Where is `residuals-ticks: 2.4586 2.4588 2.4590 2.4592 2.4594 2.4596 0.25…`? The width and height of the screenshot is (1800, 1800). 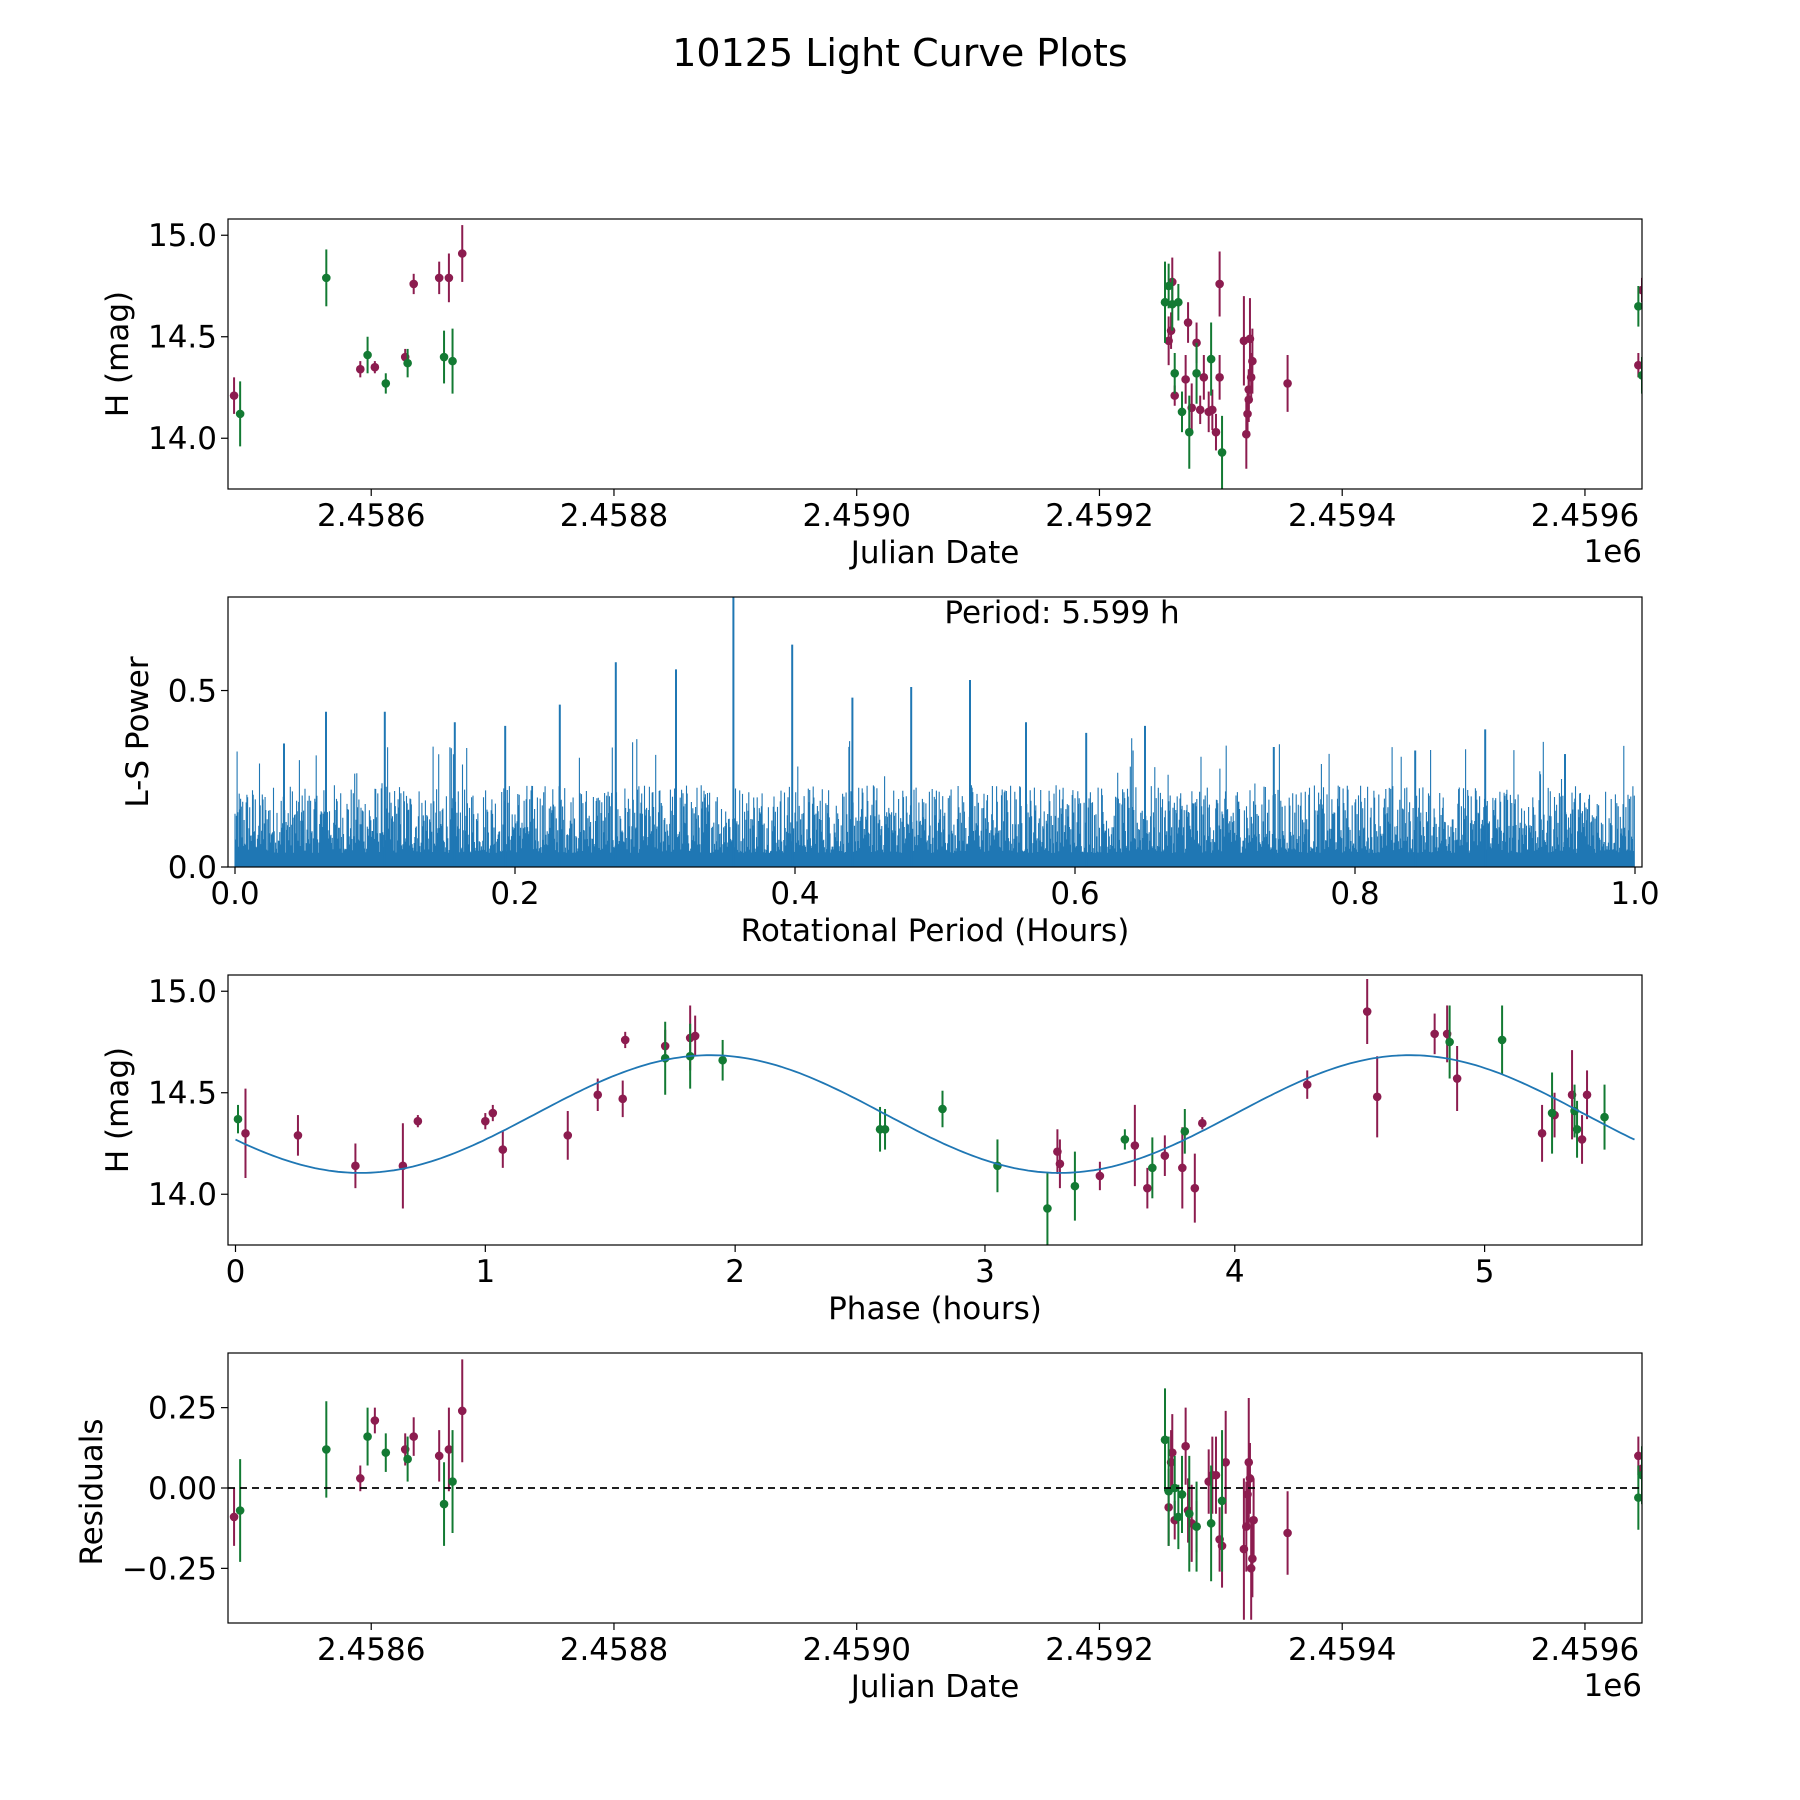
residuals-ticks: 2.4586 2.4588 2.4590 2.4592 2.4594 2.4596 0.25… is located at coordinates (880, 1529).